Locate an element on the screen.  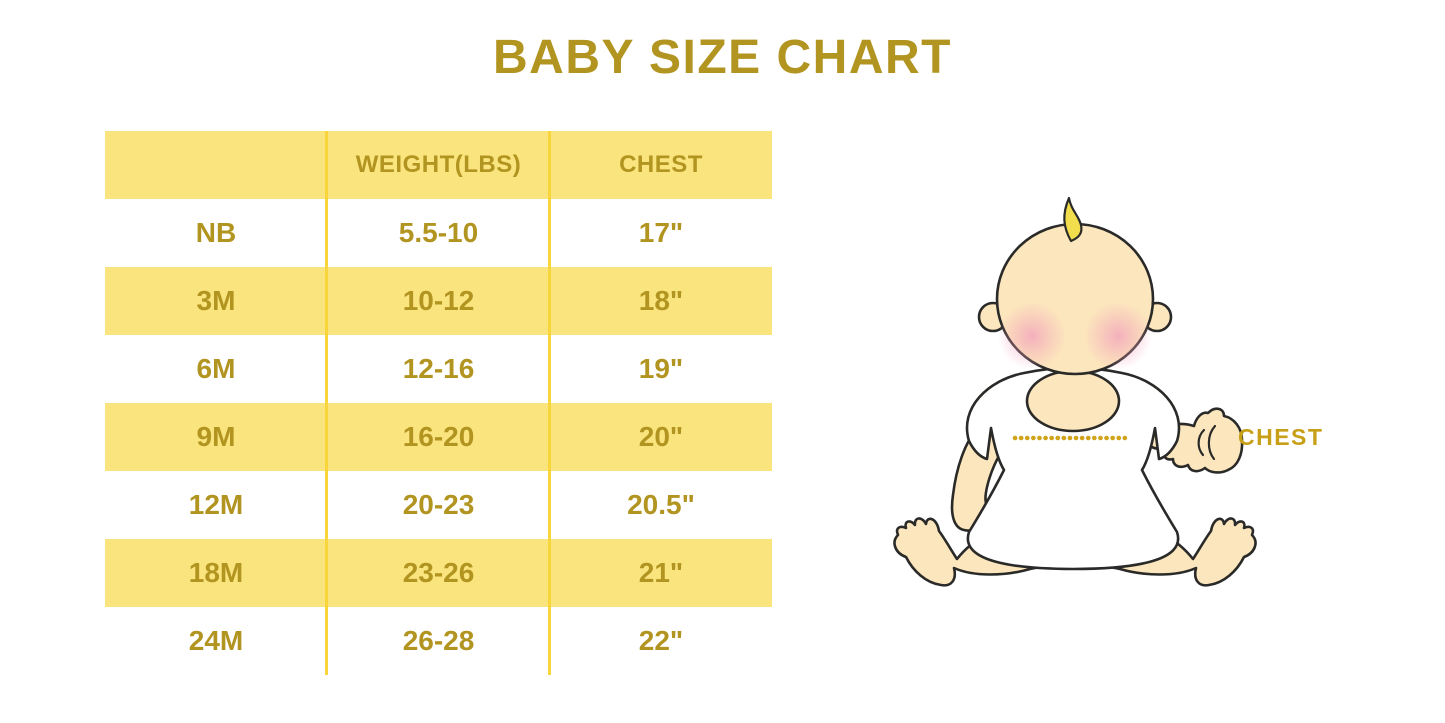
baby-illustration is located at coordinates (1075, 391).